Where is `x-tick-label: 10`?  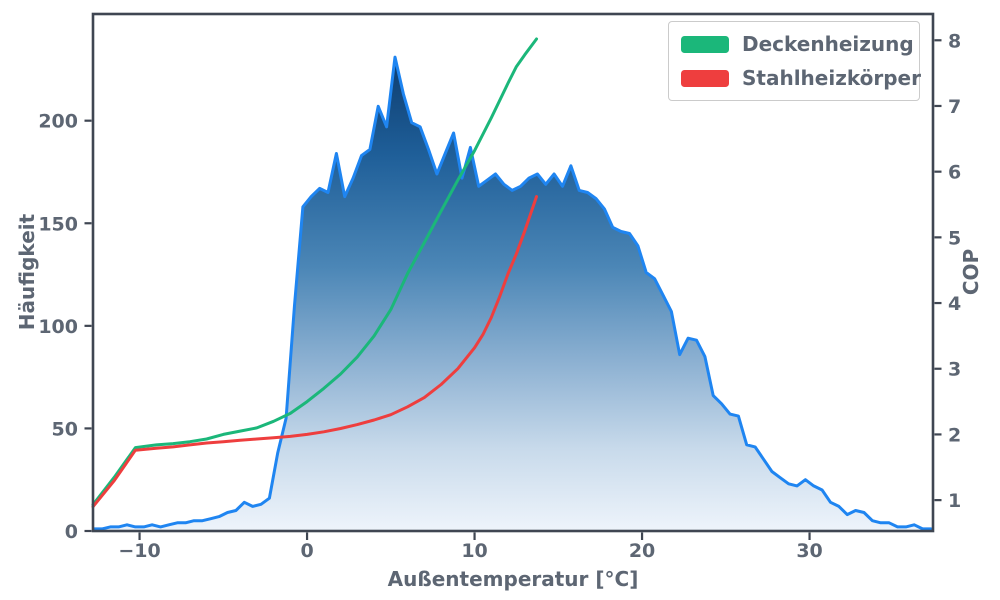 x-tick-label: 10 is located at coordinates (474, 551).